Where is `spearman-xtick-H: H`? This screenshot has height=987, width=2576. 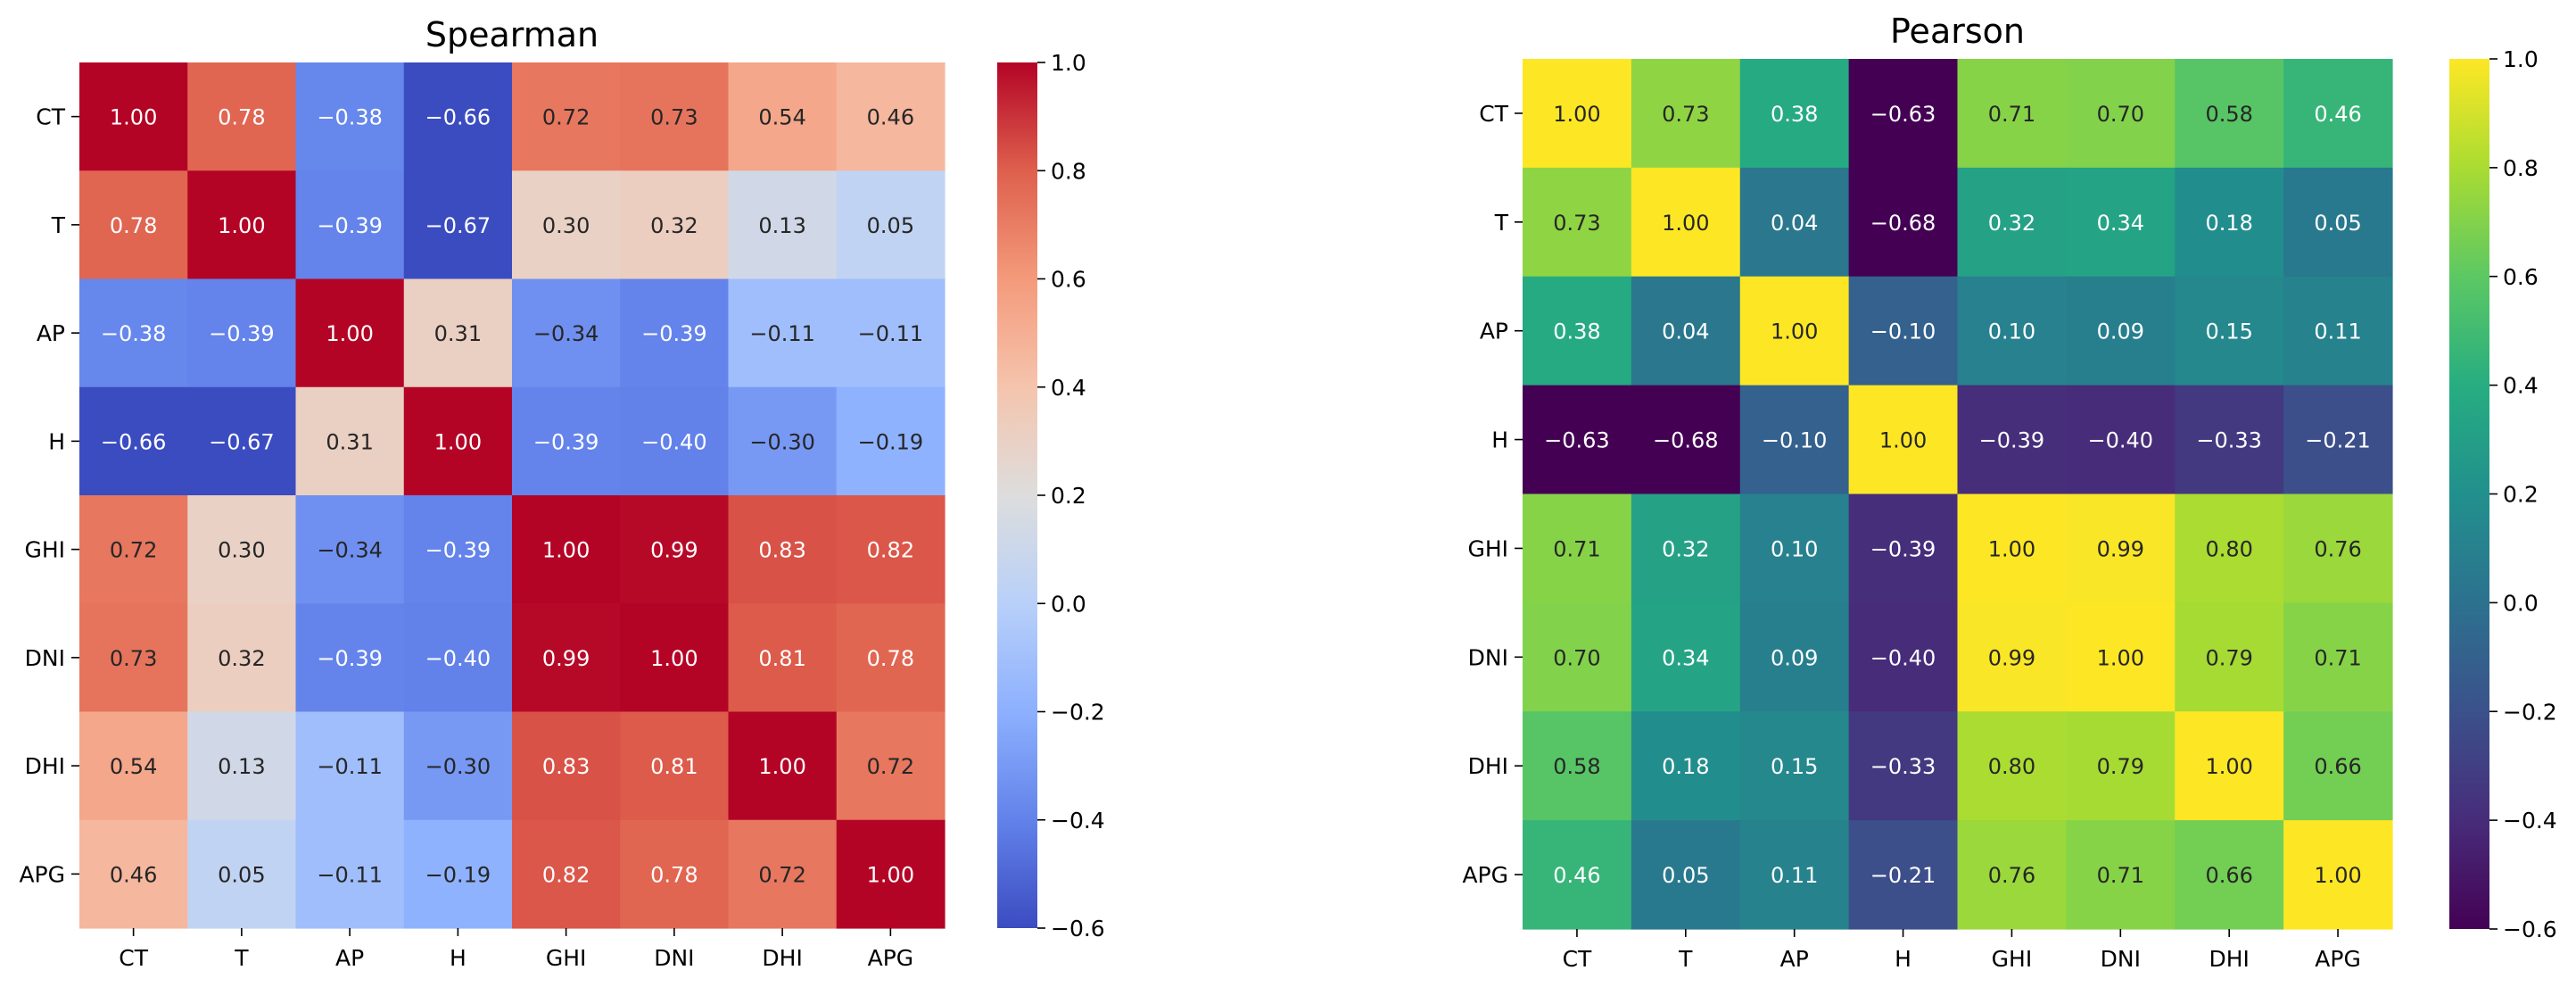
spearman-xtick-H: H is located at coordinates (458, 958).